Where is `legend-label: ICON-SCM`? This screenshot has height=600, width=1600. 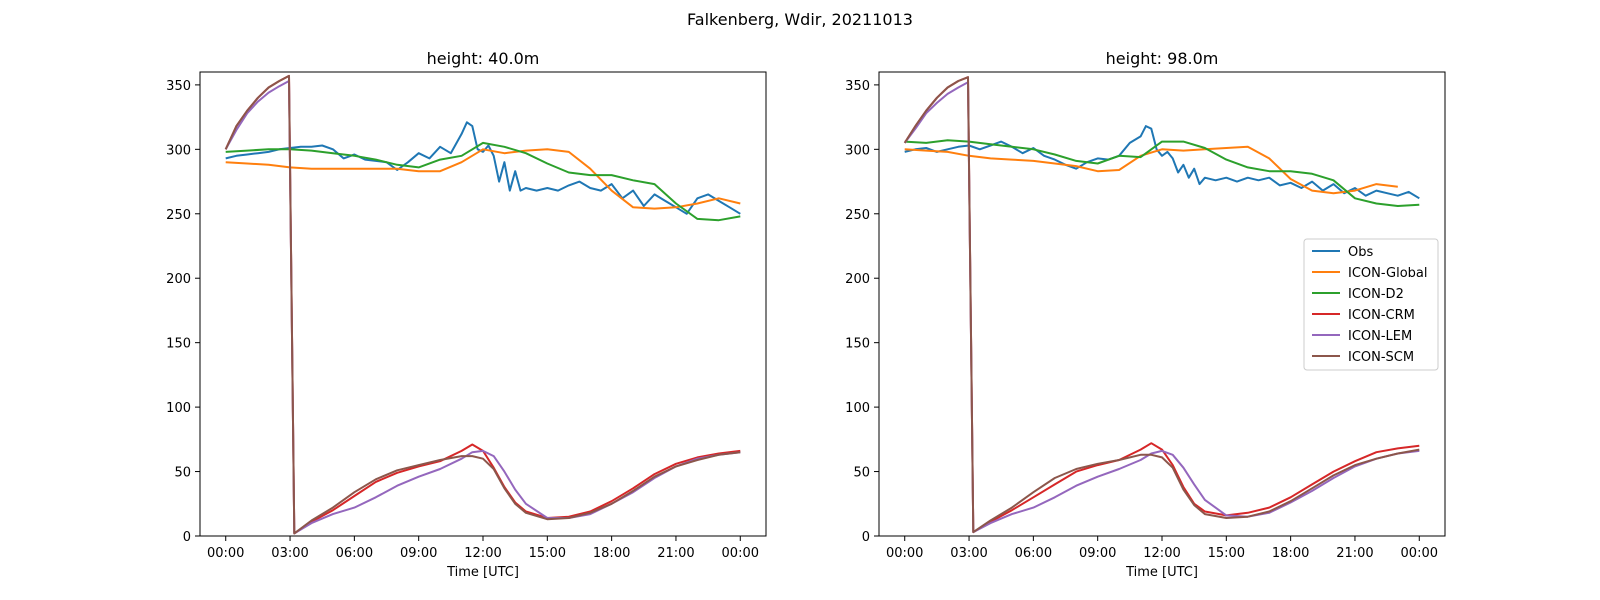
legend-label: ICON-SCM is located at coordinates (1381, 357).